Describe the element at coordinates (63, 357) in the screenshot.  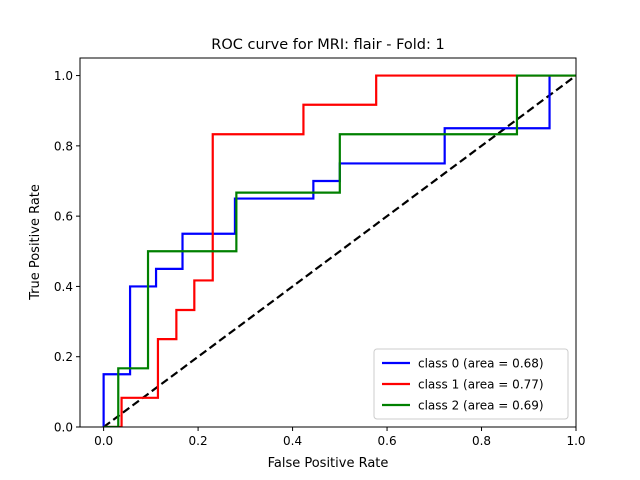
I see `y-tick-label: 0.2` at that location.